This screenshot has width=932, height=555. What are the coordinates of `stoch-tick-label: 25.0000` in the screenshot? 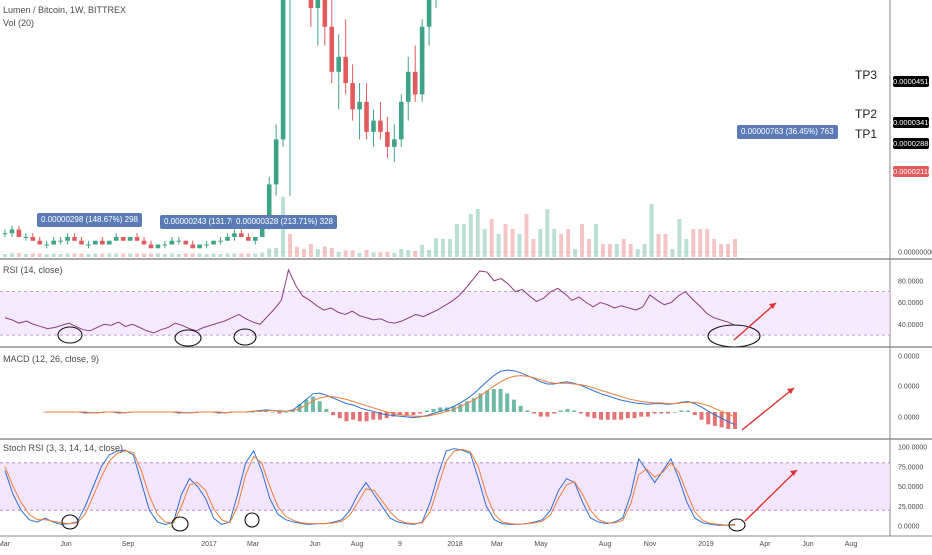 It's located at (910, 507).